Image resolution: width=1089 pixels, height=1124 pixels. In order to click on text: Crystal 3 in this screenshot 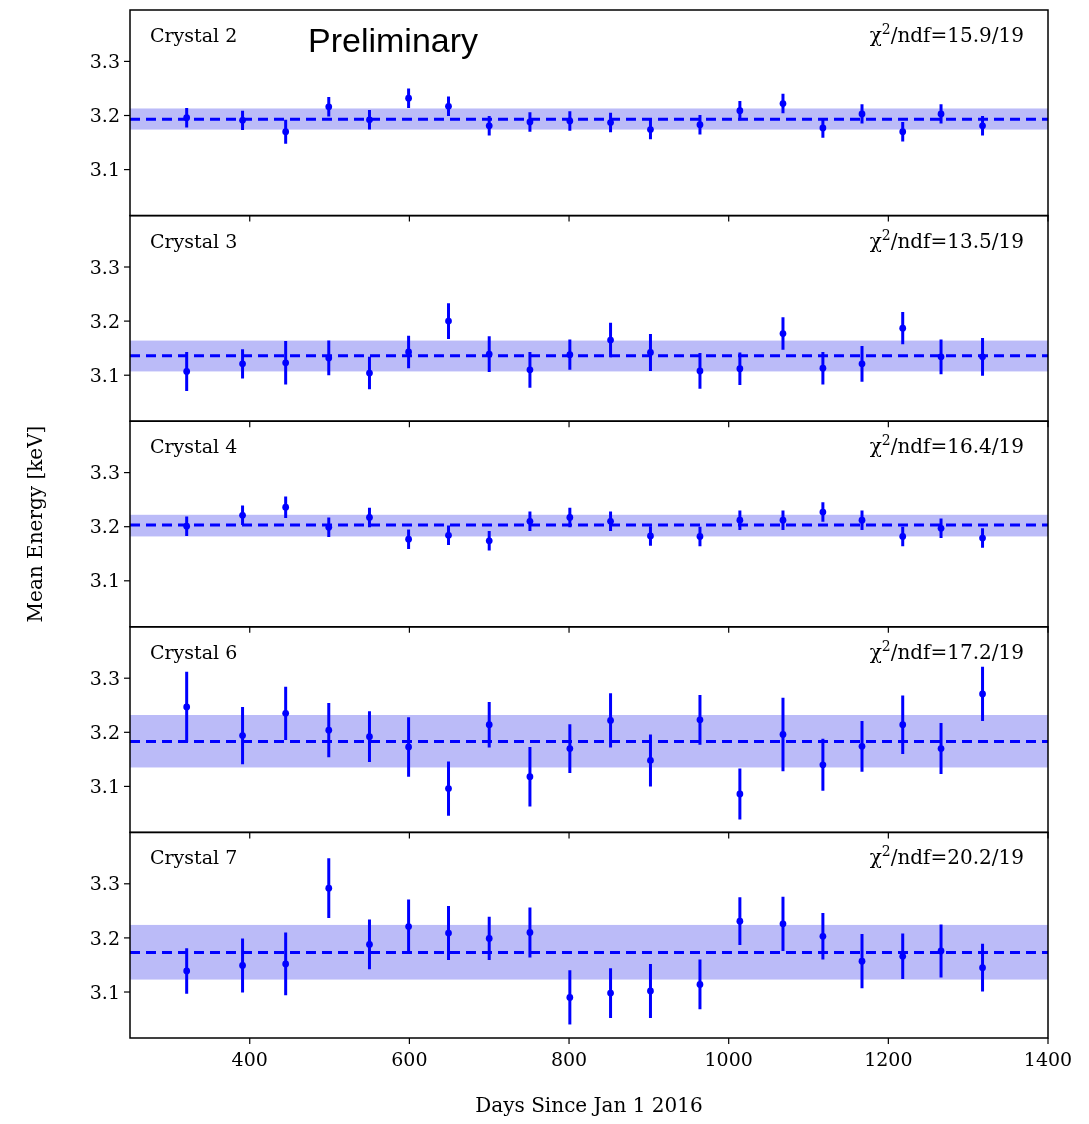, I will do `click(194, 240)`.